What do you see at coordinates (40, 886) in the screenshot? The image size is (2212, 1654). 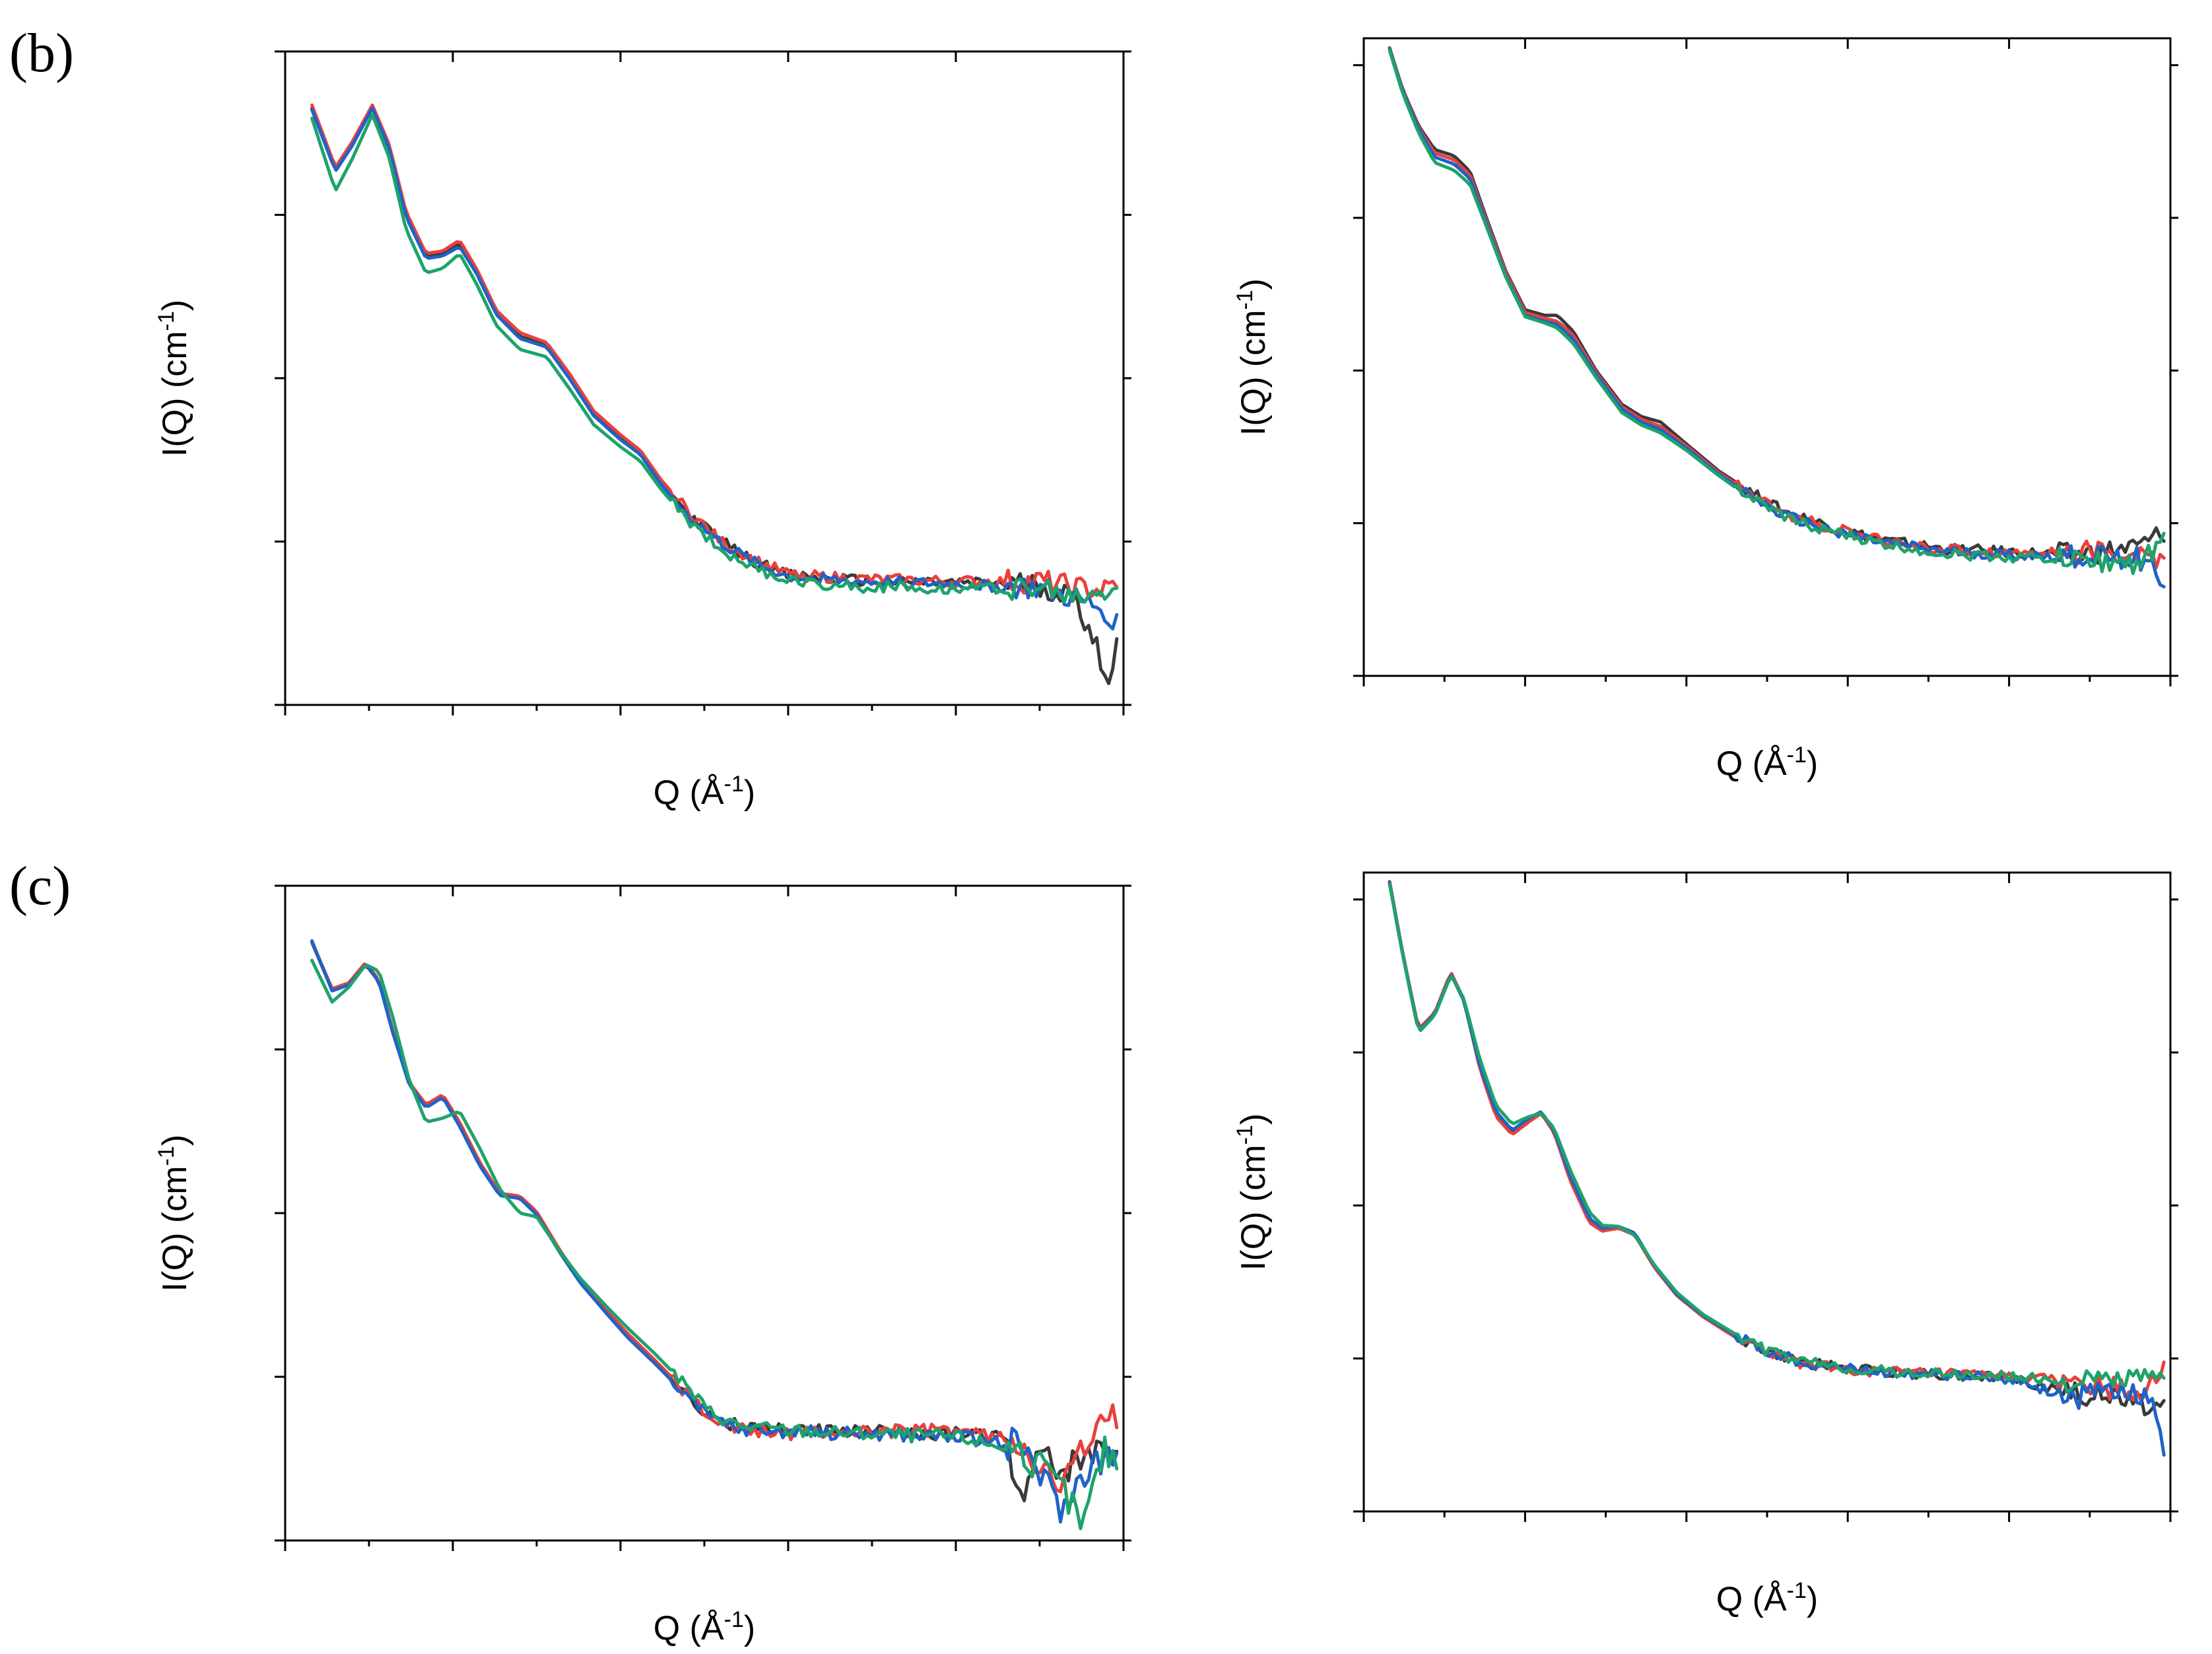 I see `panel-label-c: (c)` at bounding box center [40, 886].